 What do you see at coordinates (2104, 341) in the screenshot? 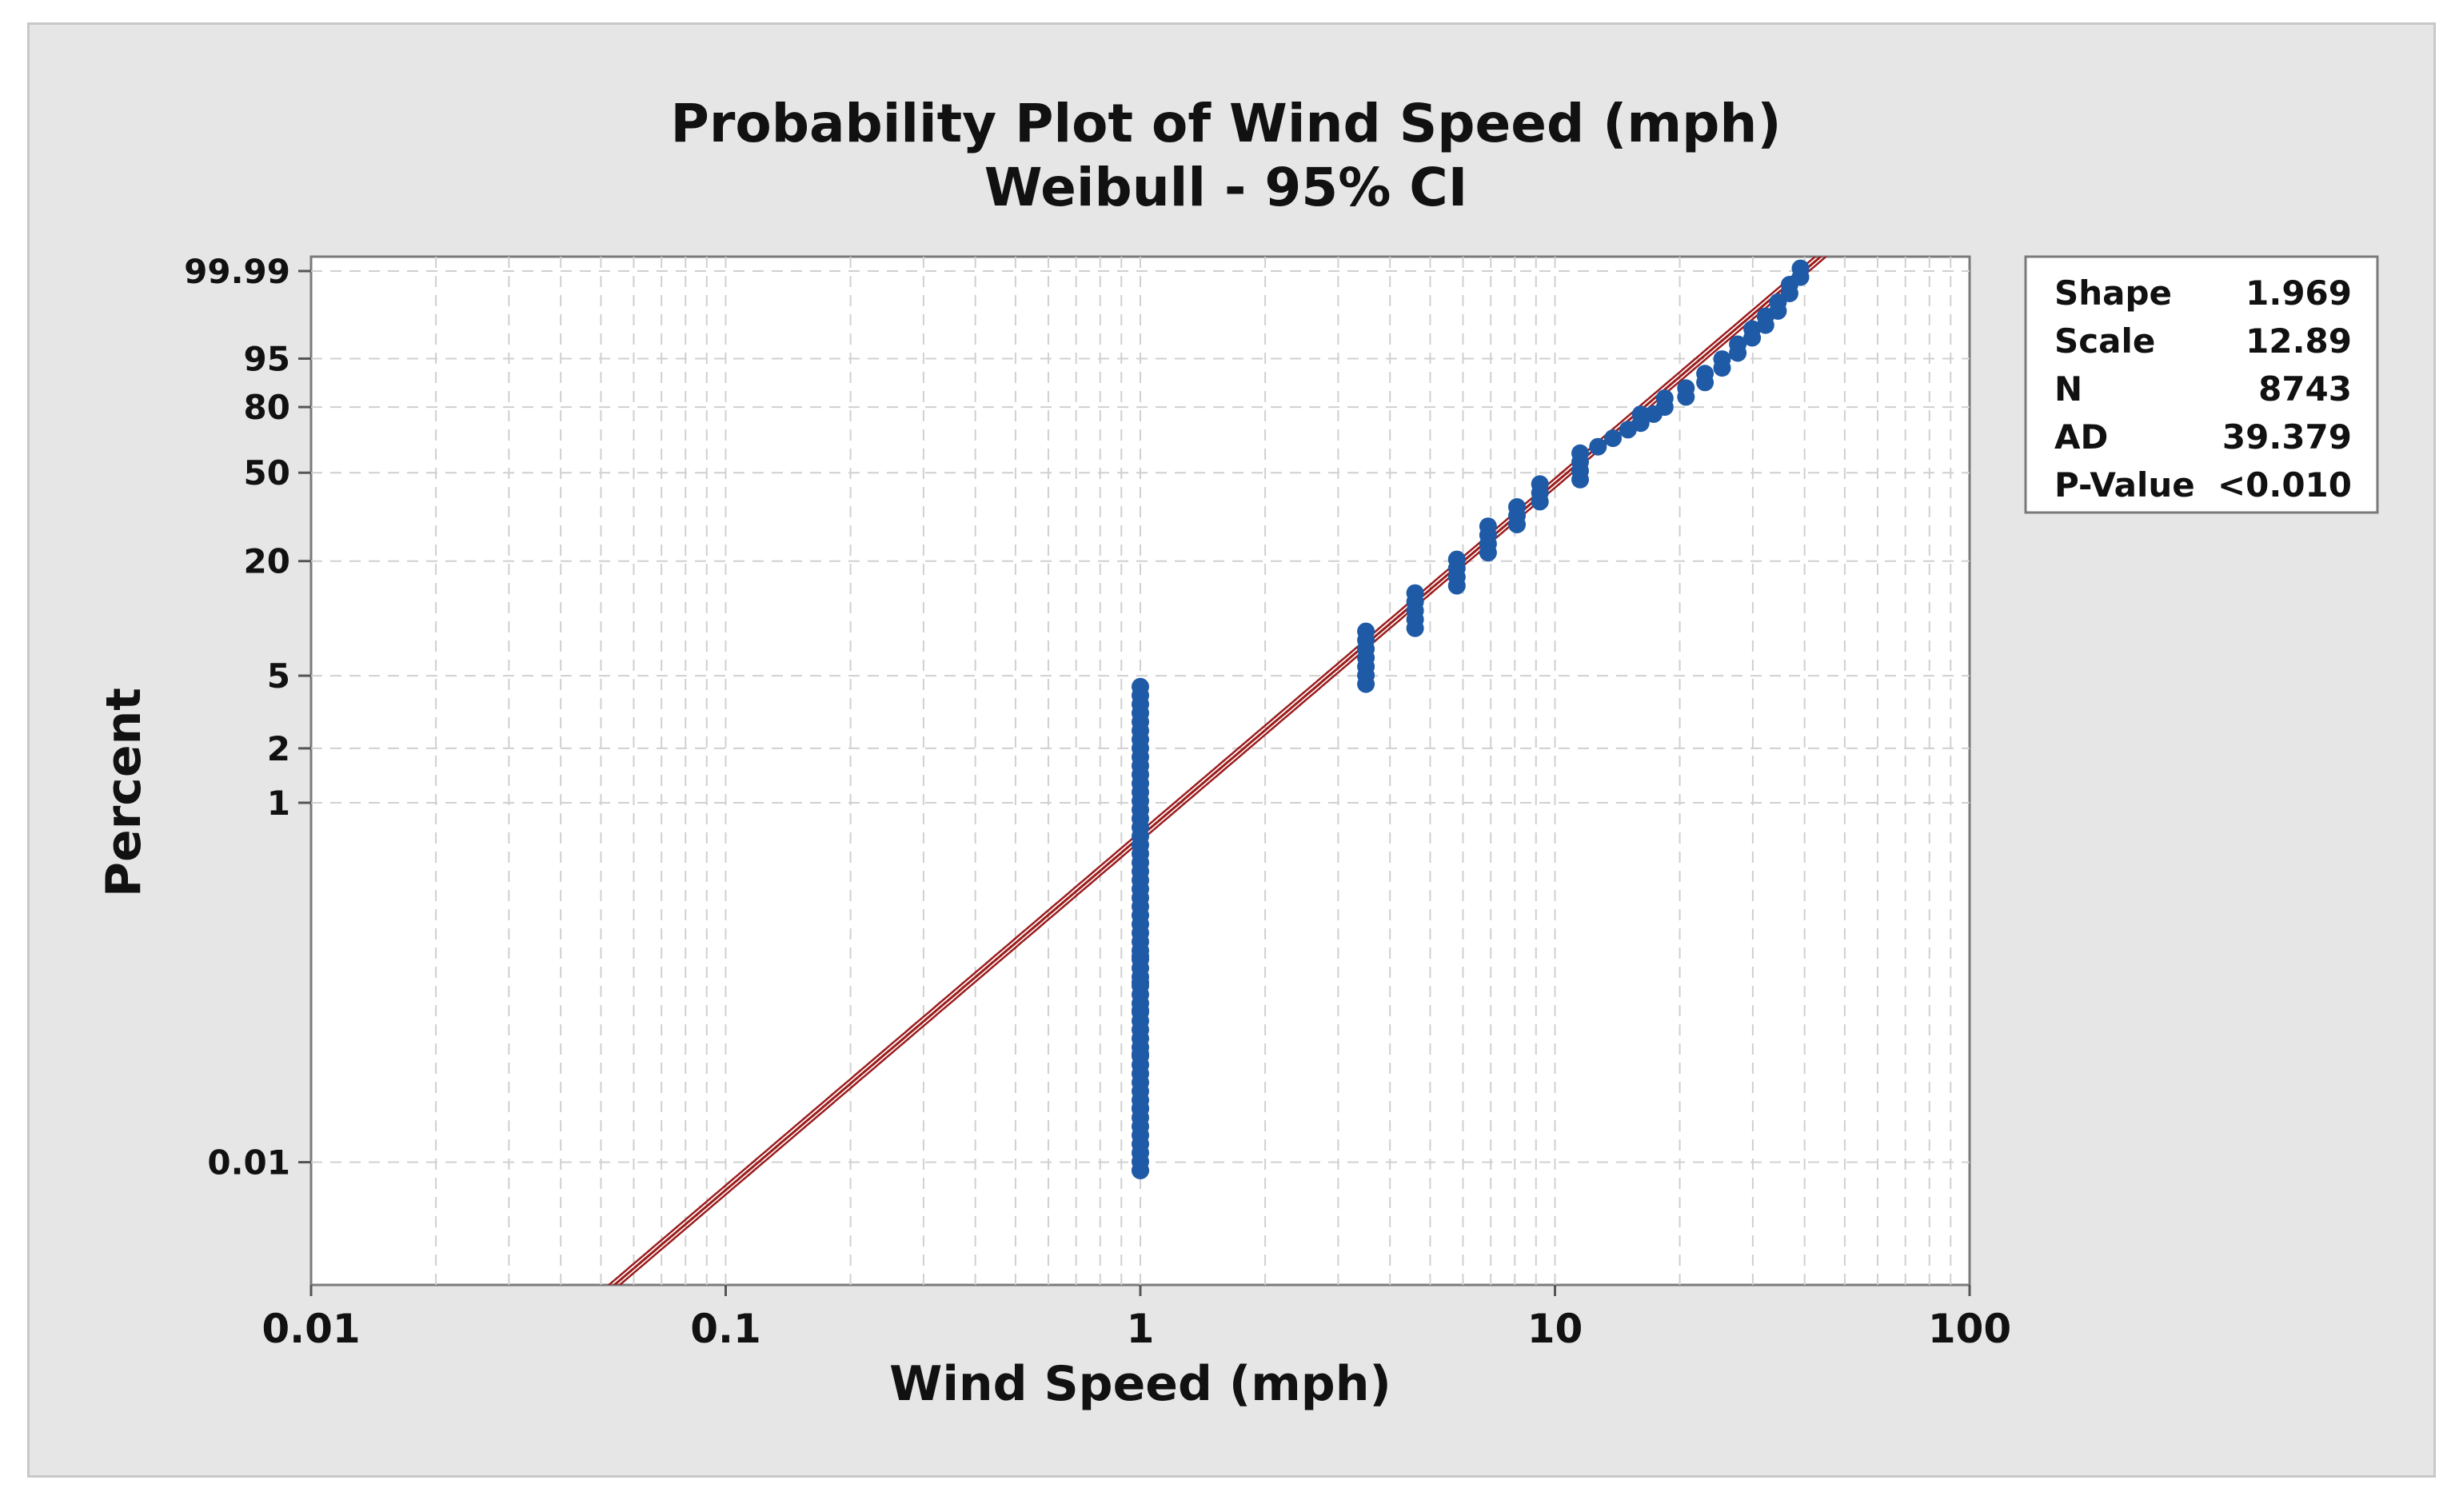
I see `stat-label: Scale` at bounding box center [2104, 341].